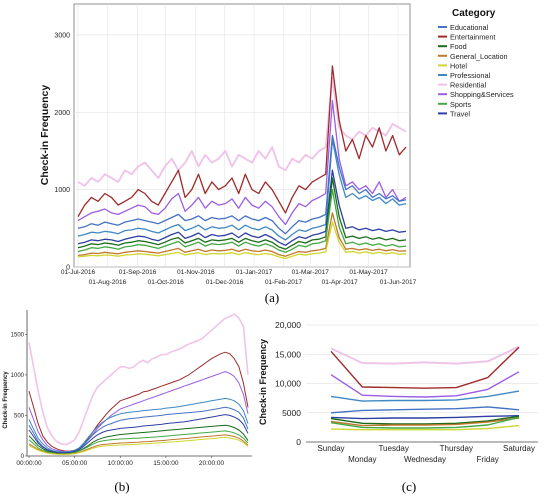 This screenshot has height=496, width=550. I want to click on caption-b: (b), so click(121, 486).